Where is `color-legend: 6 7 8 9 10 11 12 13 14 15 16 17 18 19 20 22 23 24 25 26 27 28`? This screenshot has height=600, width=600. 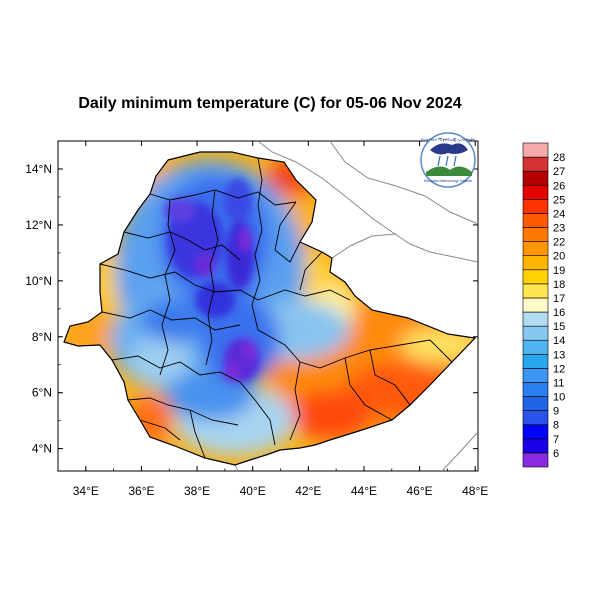 color-legend: 6 7 8 9 10 11 12 13 14 15 16 17 18 19 20 22 23 24 25 26 27 28 is located at coordinates (543, 305).